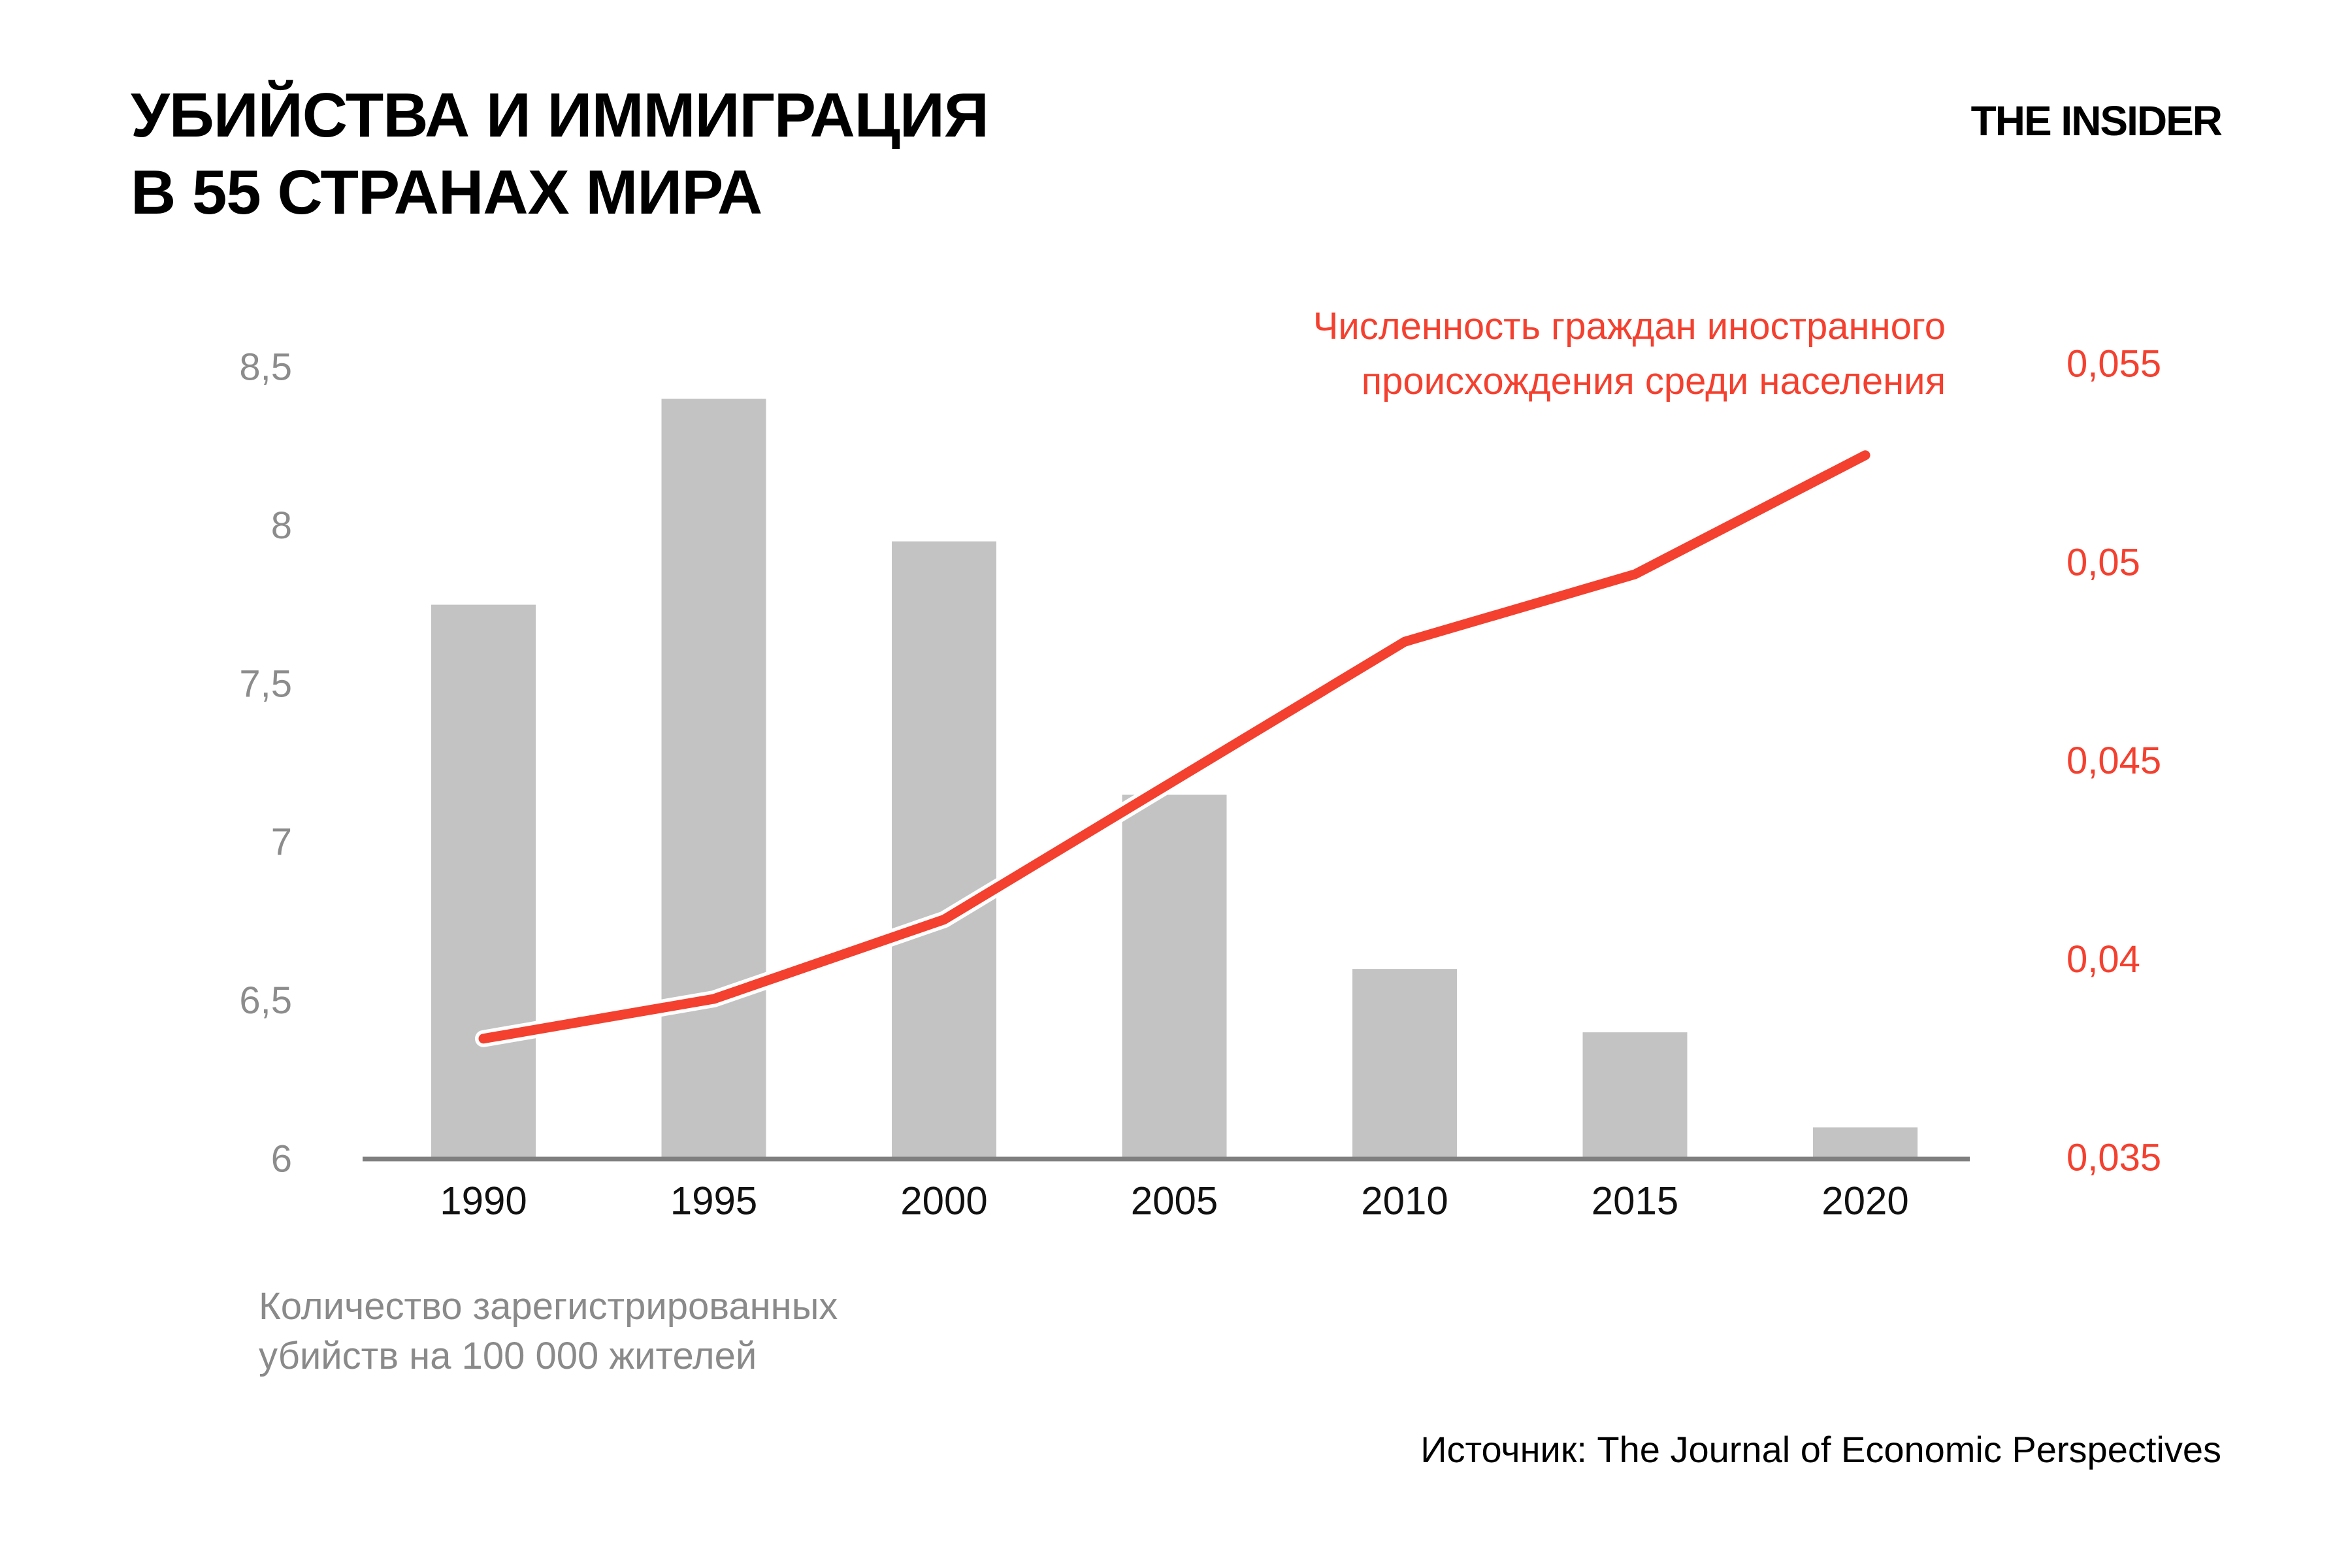 The image size is (2352, 1568). Describe the element at coordinates (1864, 1201) in the screenshot. I see `x-axis-label-2020: 2020` at that location.